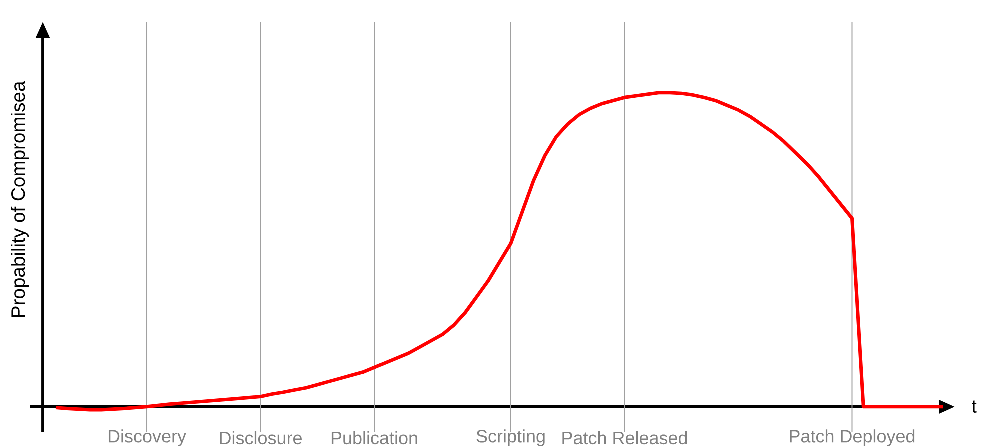 The image size is (982, 448). I want to click on x-tick-label: Patch Released, so click(625, 438).